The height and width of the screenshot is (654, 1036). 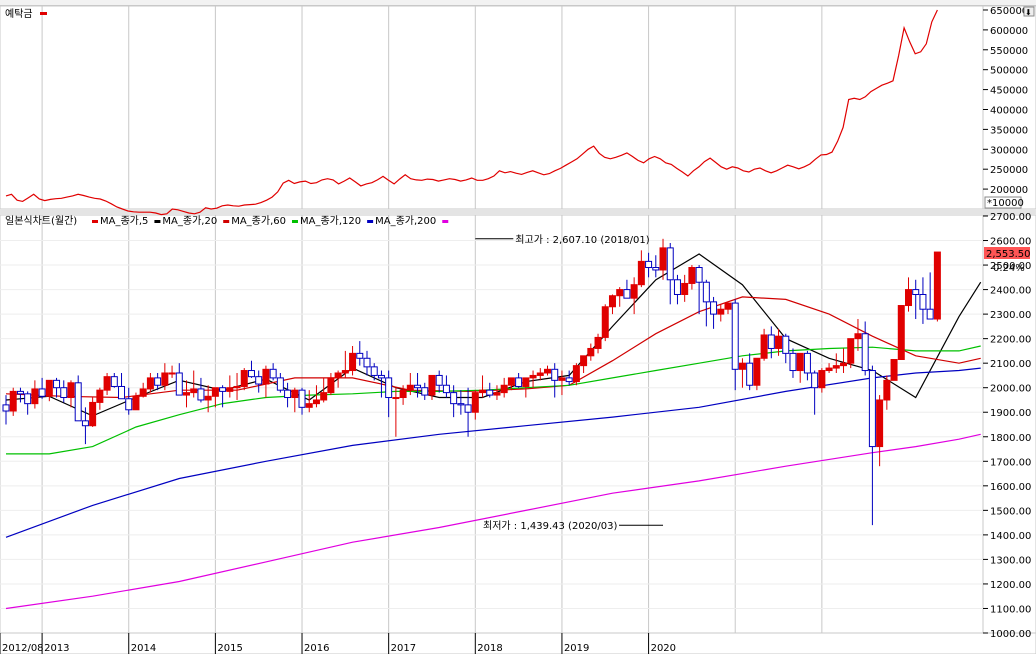 What do you see at coordinates (1010, 438) in the screenshot?
I see `main-tick-label: 1800.00` at bounding box center [1010, 438].